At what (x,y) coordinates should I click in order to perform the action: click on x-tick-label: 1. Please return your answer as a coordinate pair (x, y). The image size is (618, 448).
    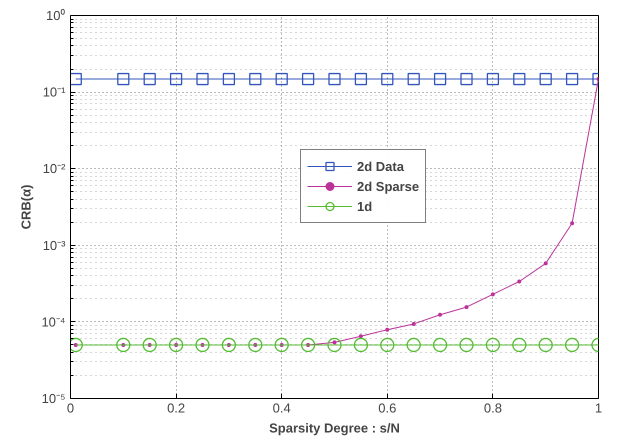
    Looking at the image, I should click on (598, 408).